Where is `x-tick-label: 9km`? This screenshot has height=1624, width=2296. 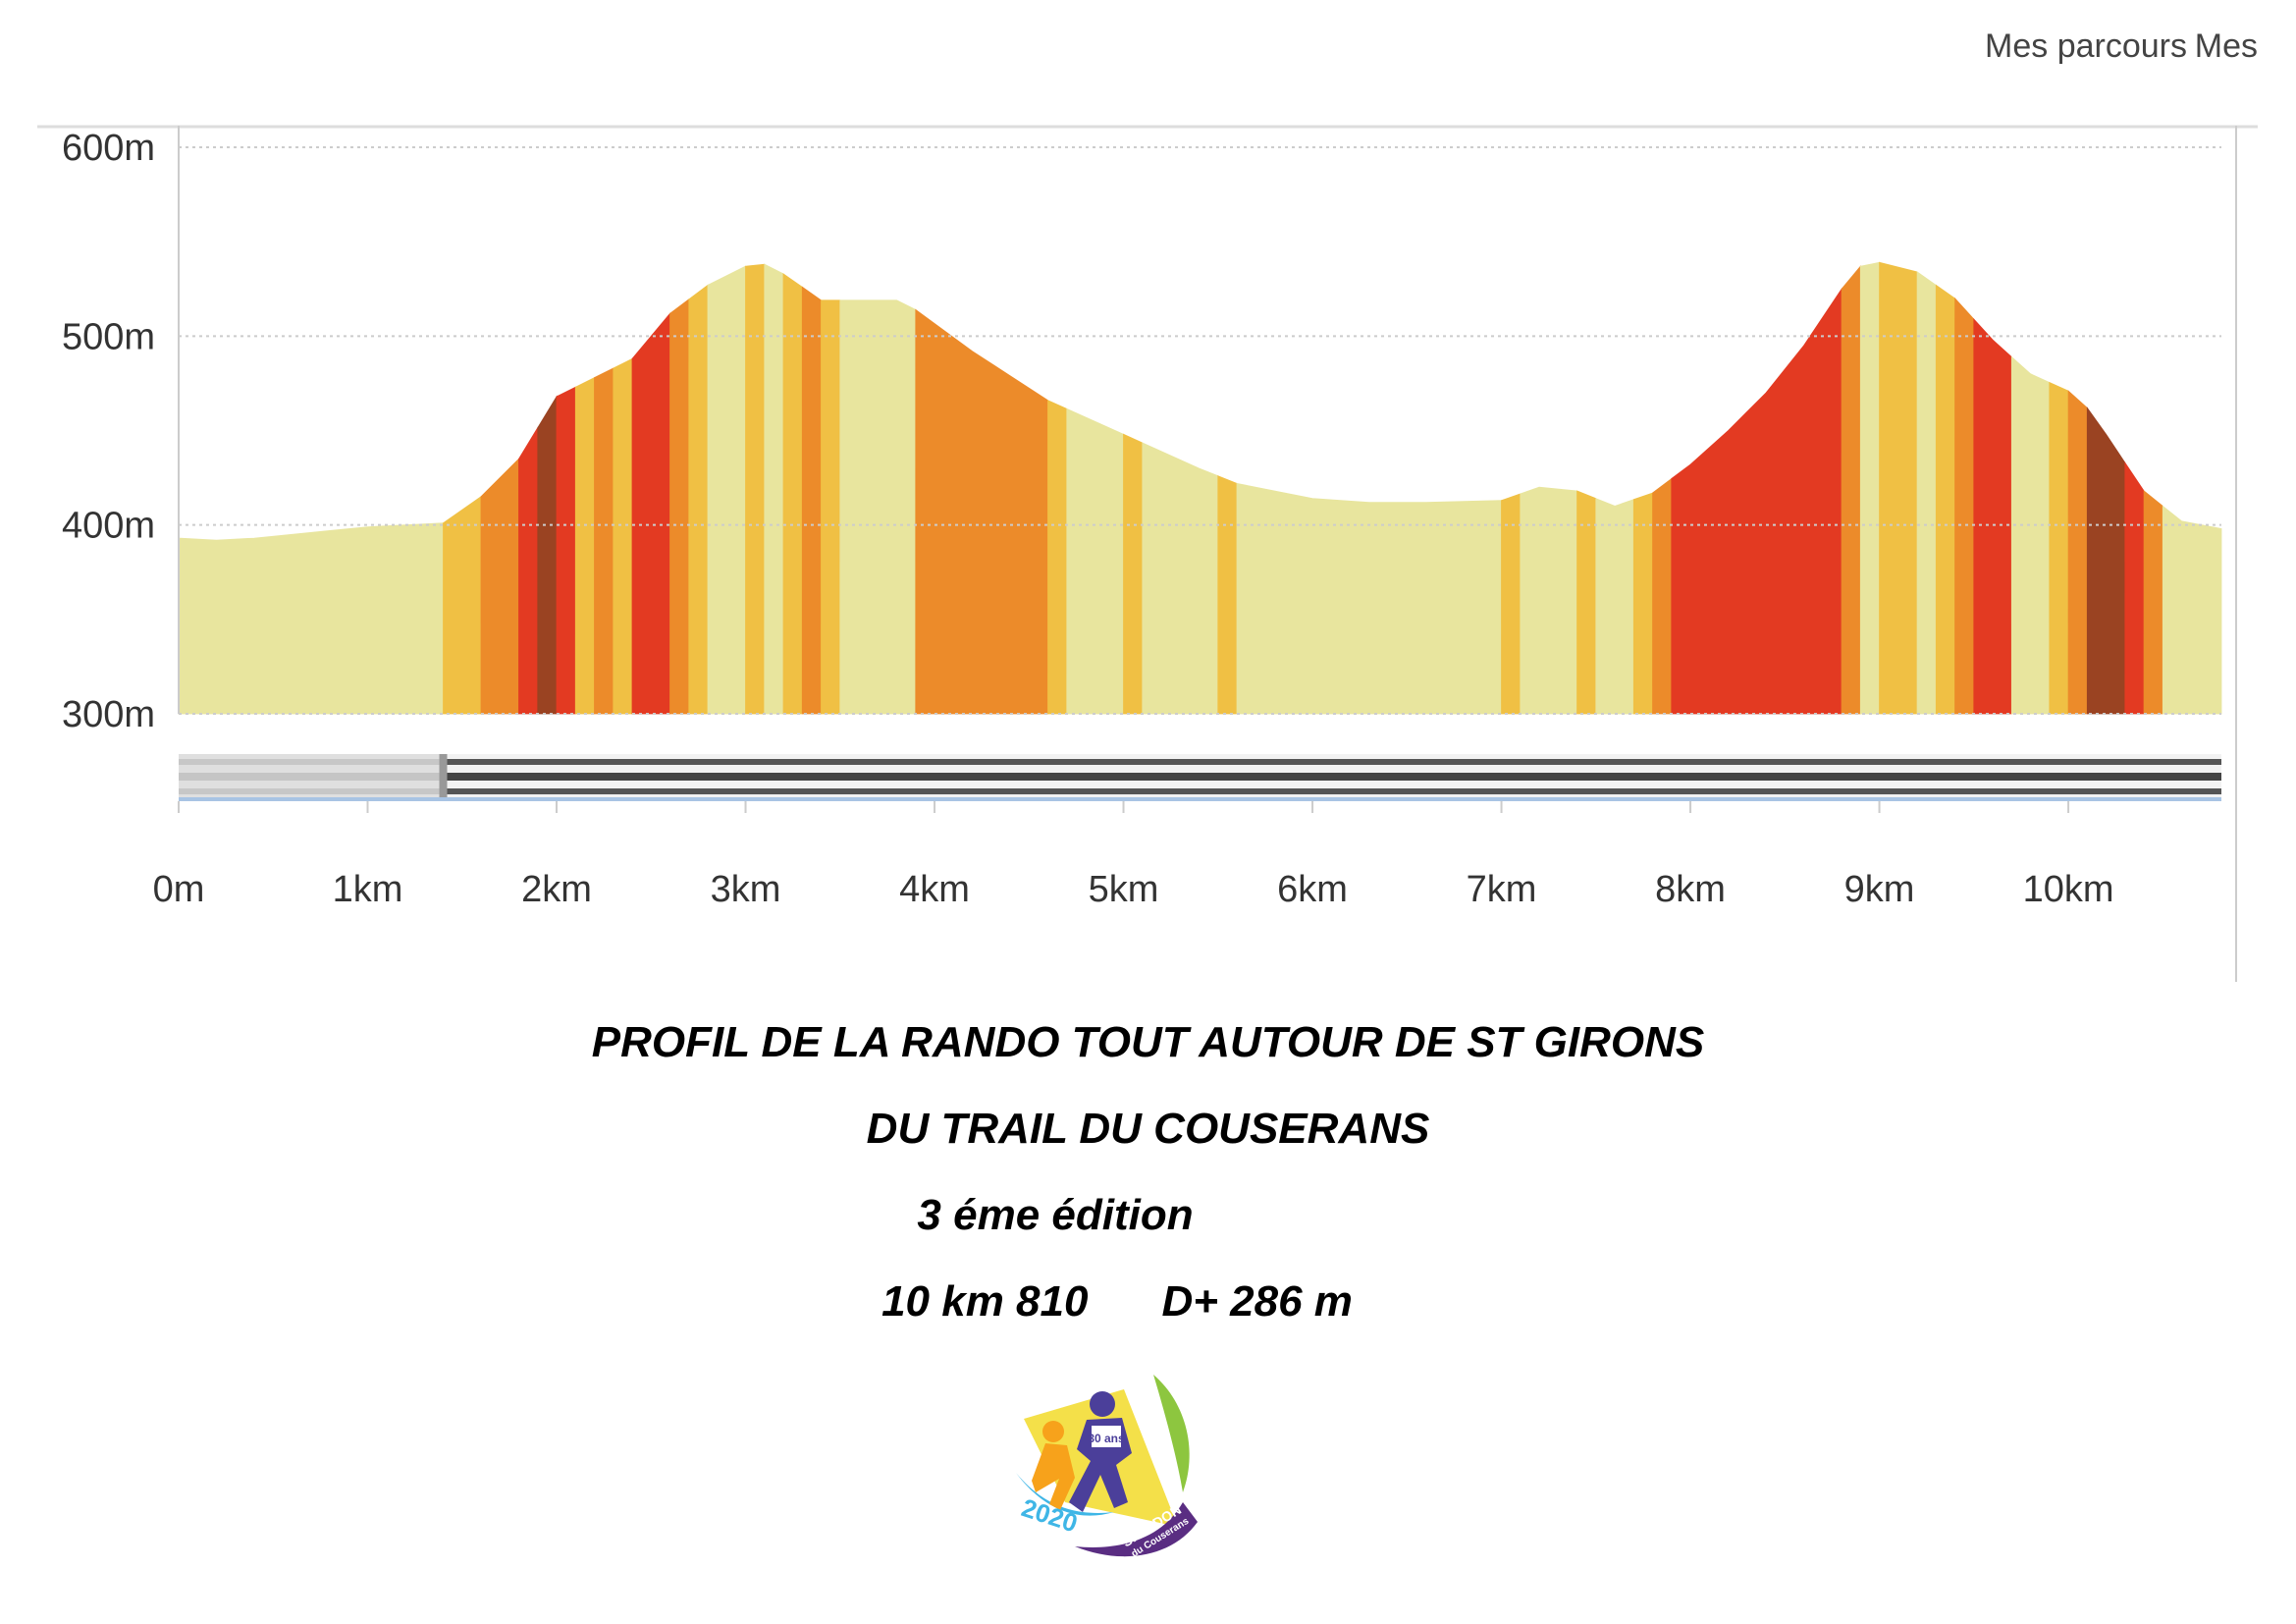
x-tick-label: 9km is located at coordinates (1879, 889).